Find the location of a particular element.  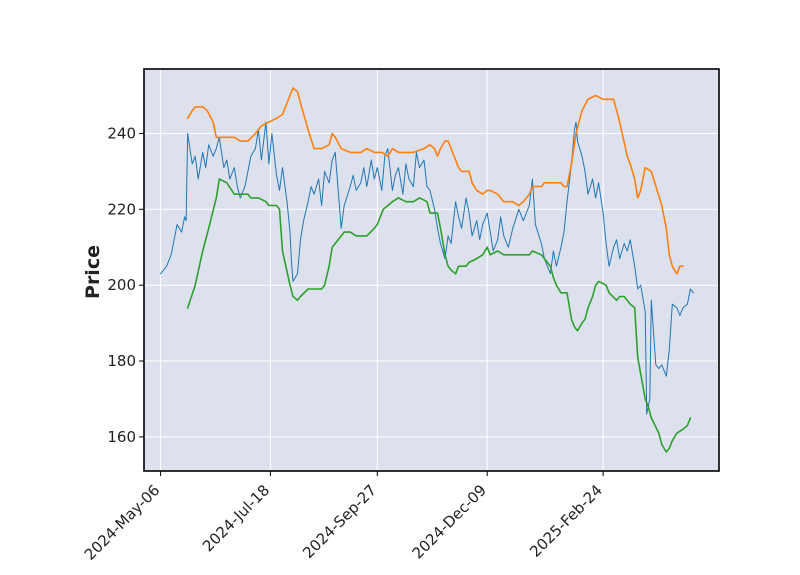

x-tick-label: 2024-May-06 is located at coordinates (122, 522).